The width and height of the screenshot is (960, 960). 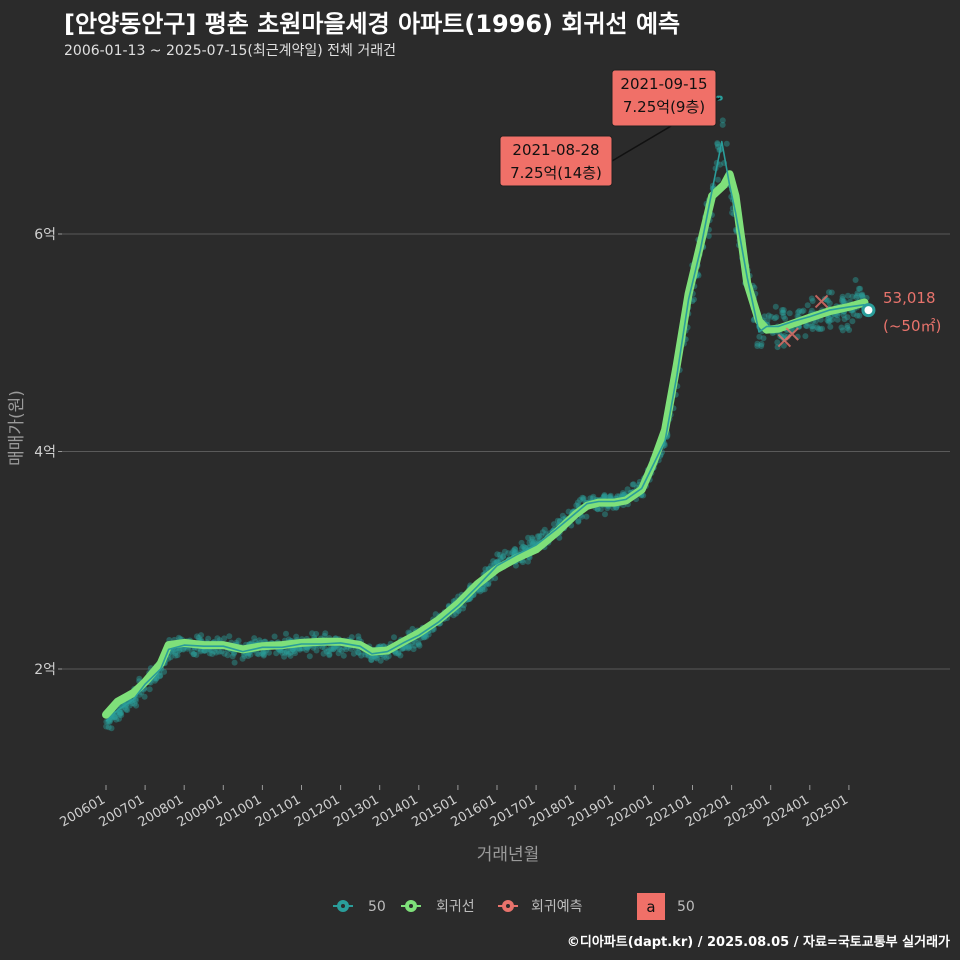 I want to click on legend-size-symbol: a, so click(x=650, y=907).